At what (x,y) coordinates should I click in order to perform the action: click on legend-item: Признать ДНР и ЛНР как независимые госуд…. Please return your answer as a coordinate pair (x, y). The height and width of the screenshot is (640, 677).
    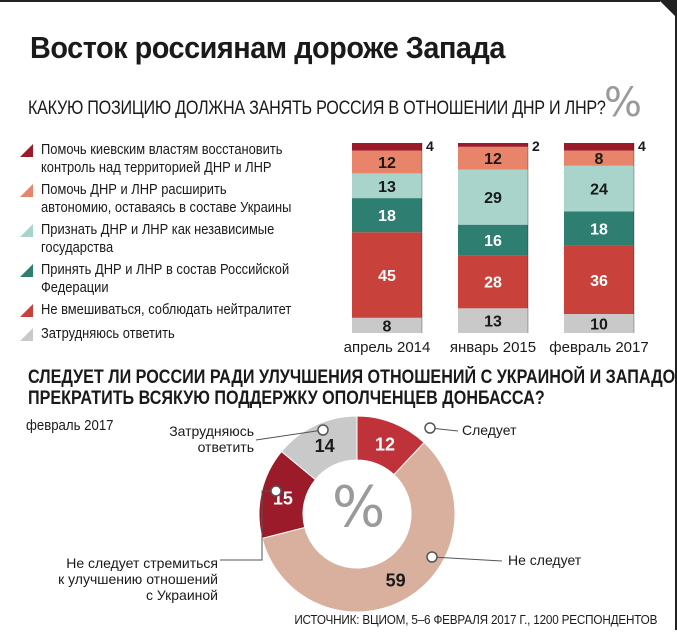
    Looking at the image, I should click on (180, 239).